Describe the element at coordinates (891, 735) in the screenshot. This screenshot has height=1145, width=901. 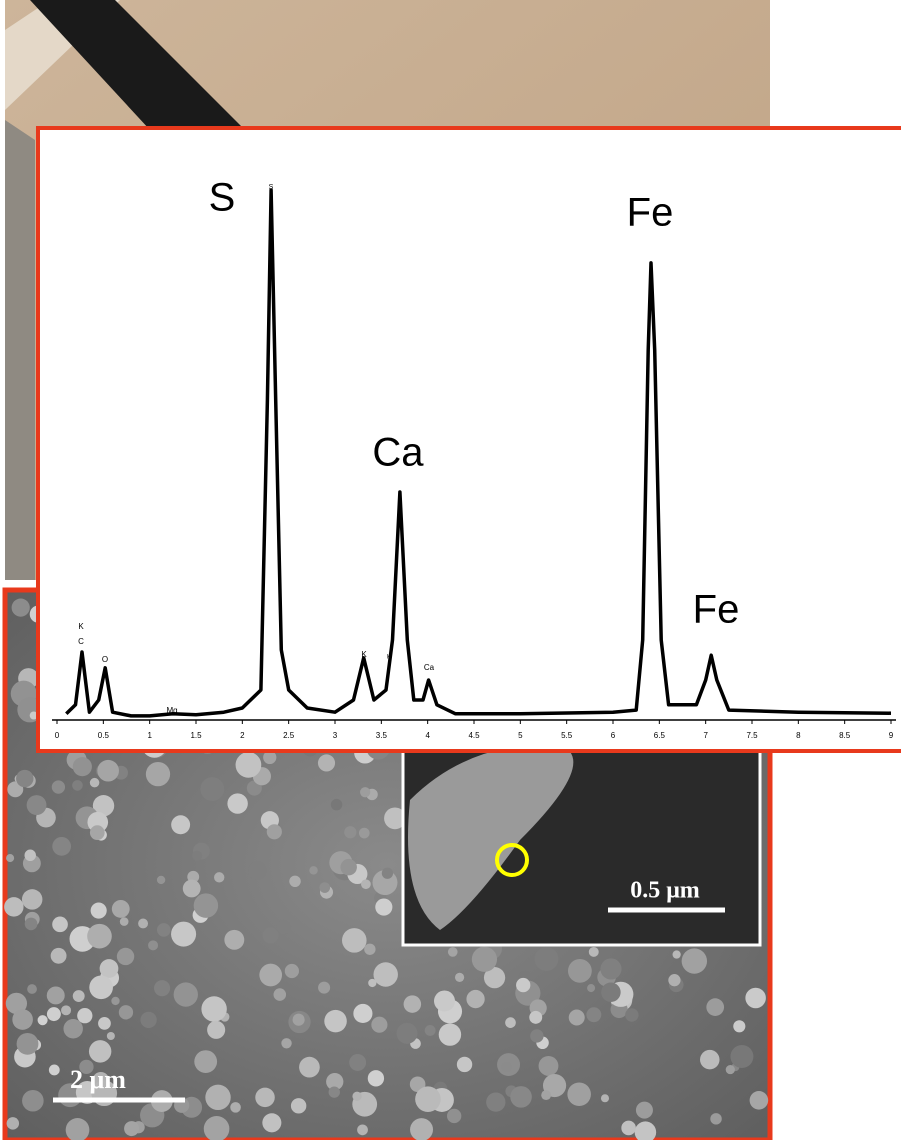
I see `x-tick-label: 9` at that location.